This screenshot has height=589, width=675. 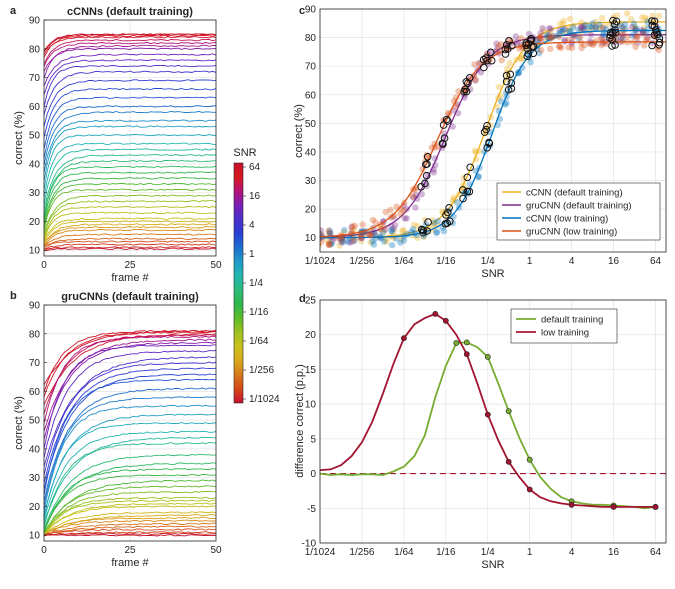 I want to click on panel-a-ylabel: correct (%), so click(x=19, y=138).